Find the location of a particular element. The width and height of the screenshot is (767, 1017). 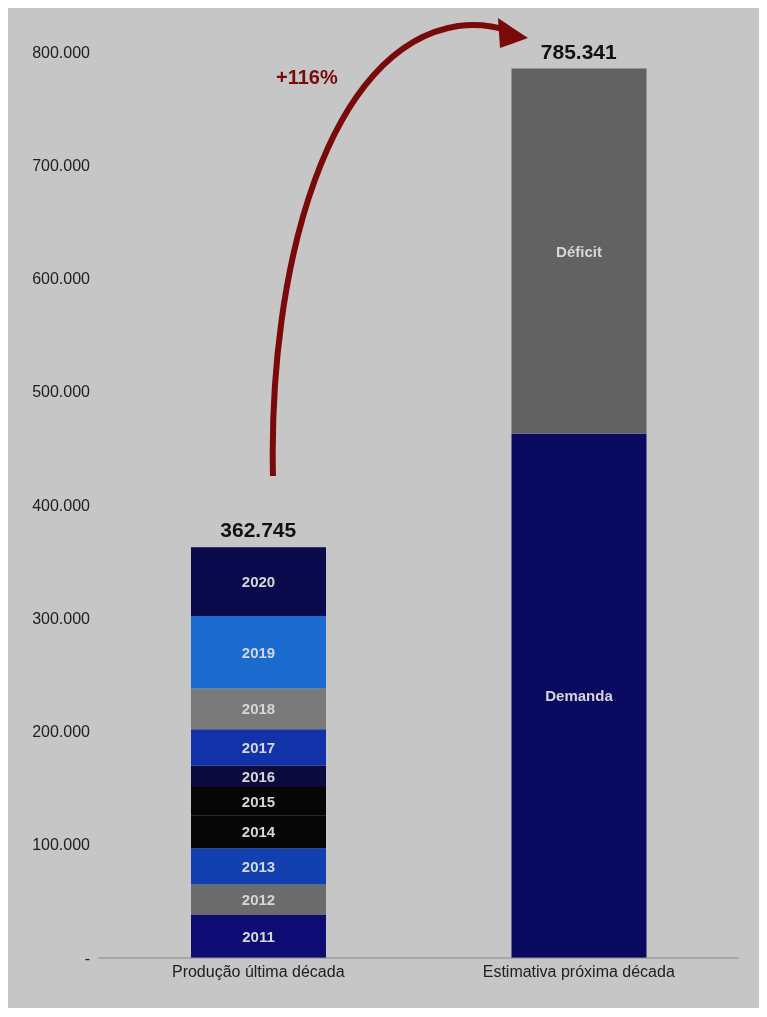

y-tick-label: 400.000 is located at coordinates (61, 505).